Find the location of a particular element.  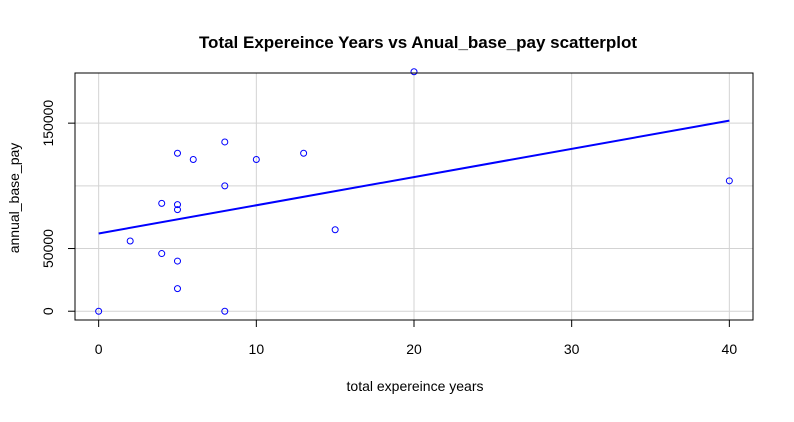

x-tick-label-1: 10 is located at coordinates (257, 349).